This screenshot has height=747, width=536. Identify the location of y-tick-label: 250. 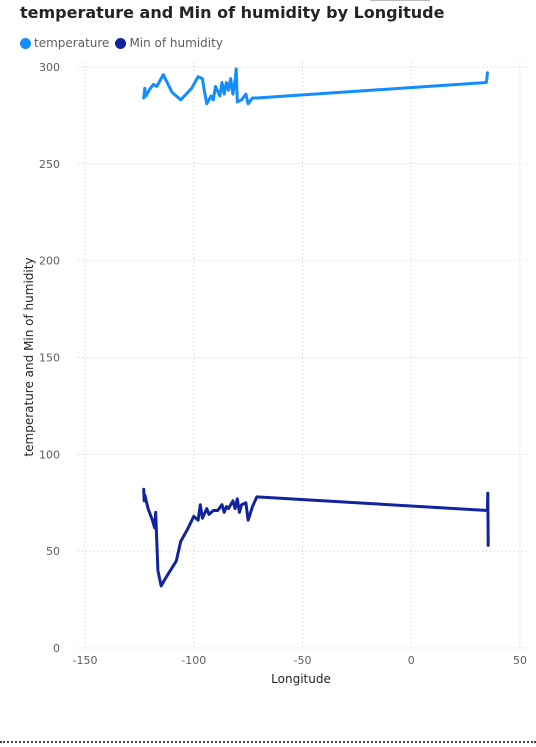
(49, 164).